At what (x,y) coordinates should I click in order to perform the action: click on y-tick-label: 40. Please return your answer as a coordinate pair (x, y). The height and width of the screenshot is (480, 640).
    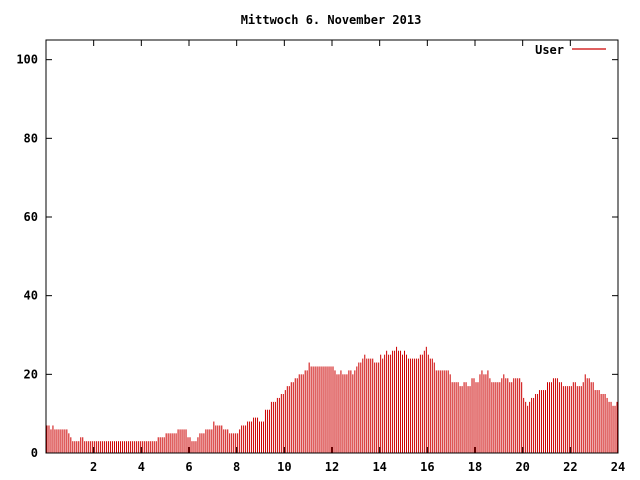
    Looking at the image, I should click on (31, 296).